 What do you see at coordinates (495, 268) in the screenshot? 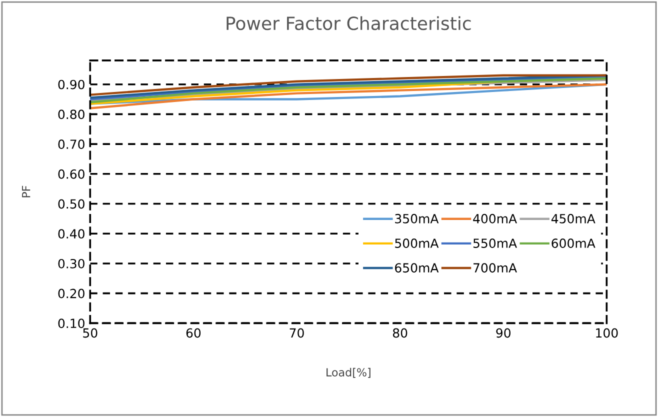
I see `legend-label: 700mA` at bounding box center [495, 268].